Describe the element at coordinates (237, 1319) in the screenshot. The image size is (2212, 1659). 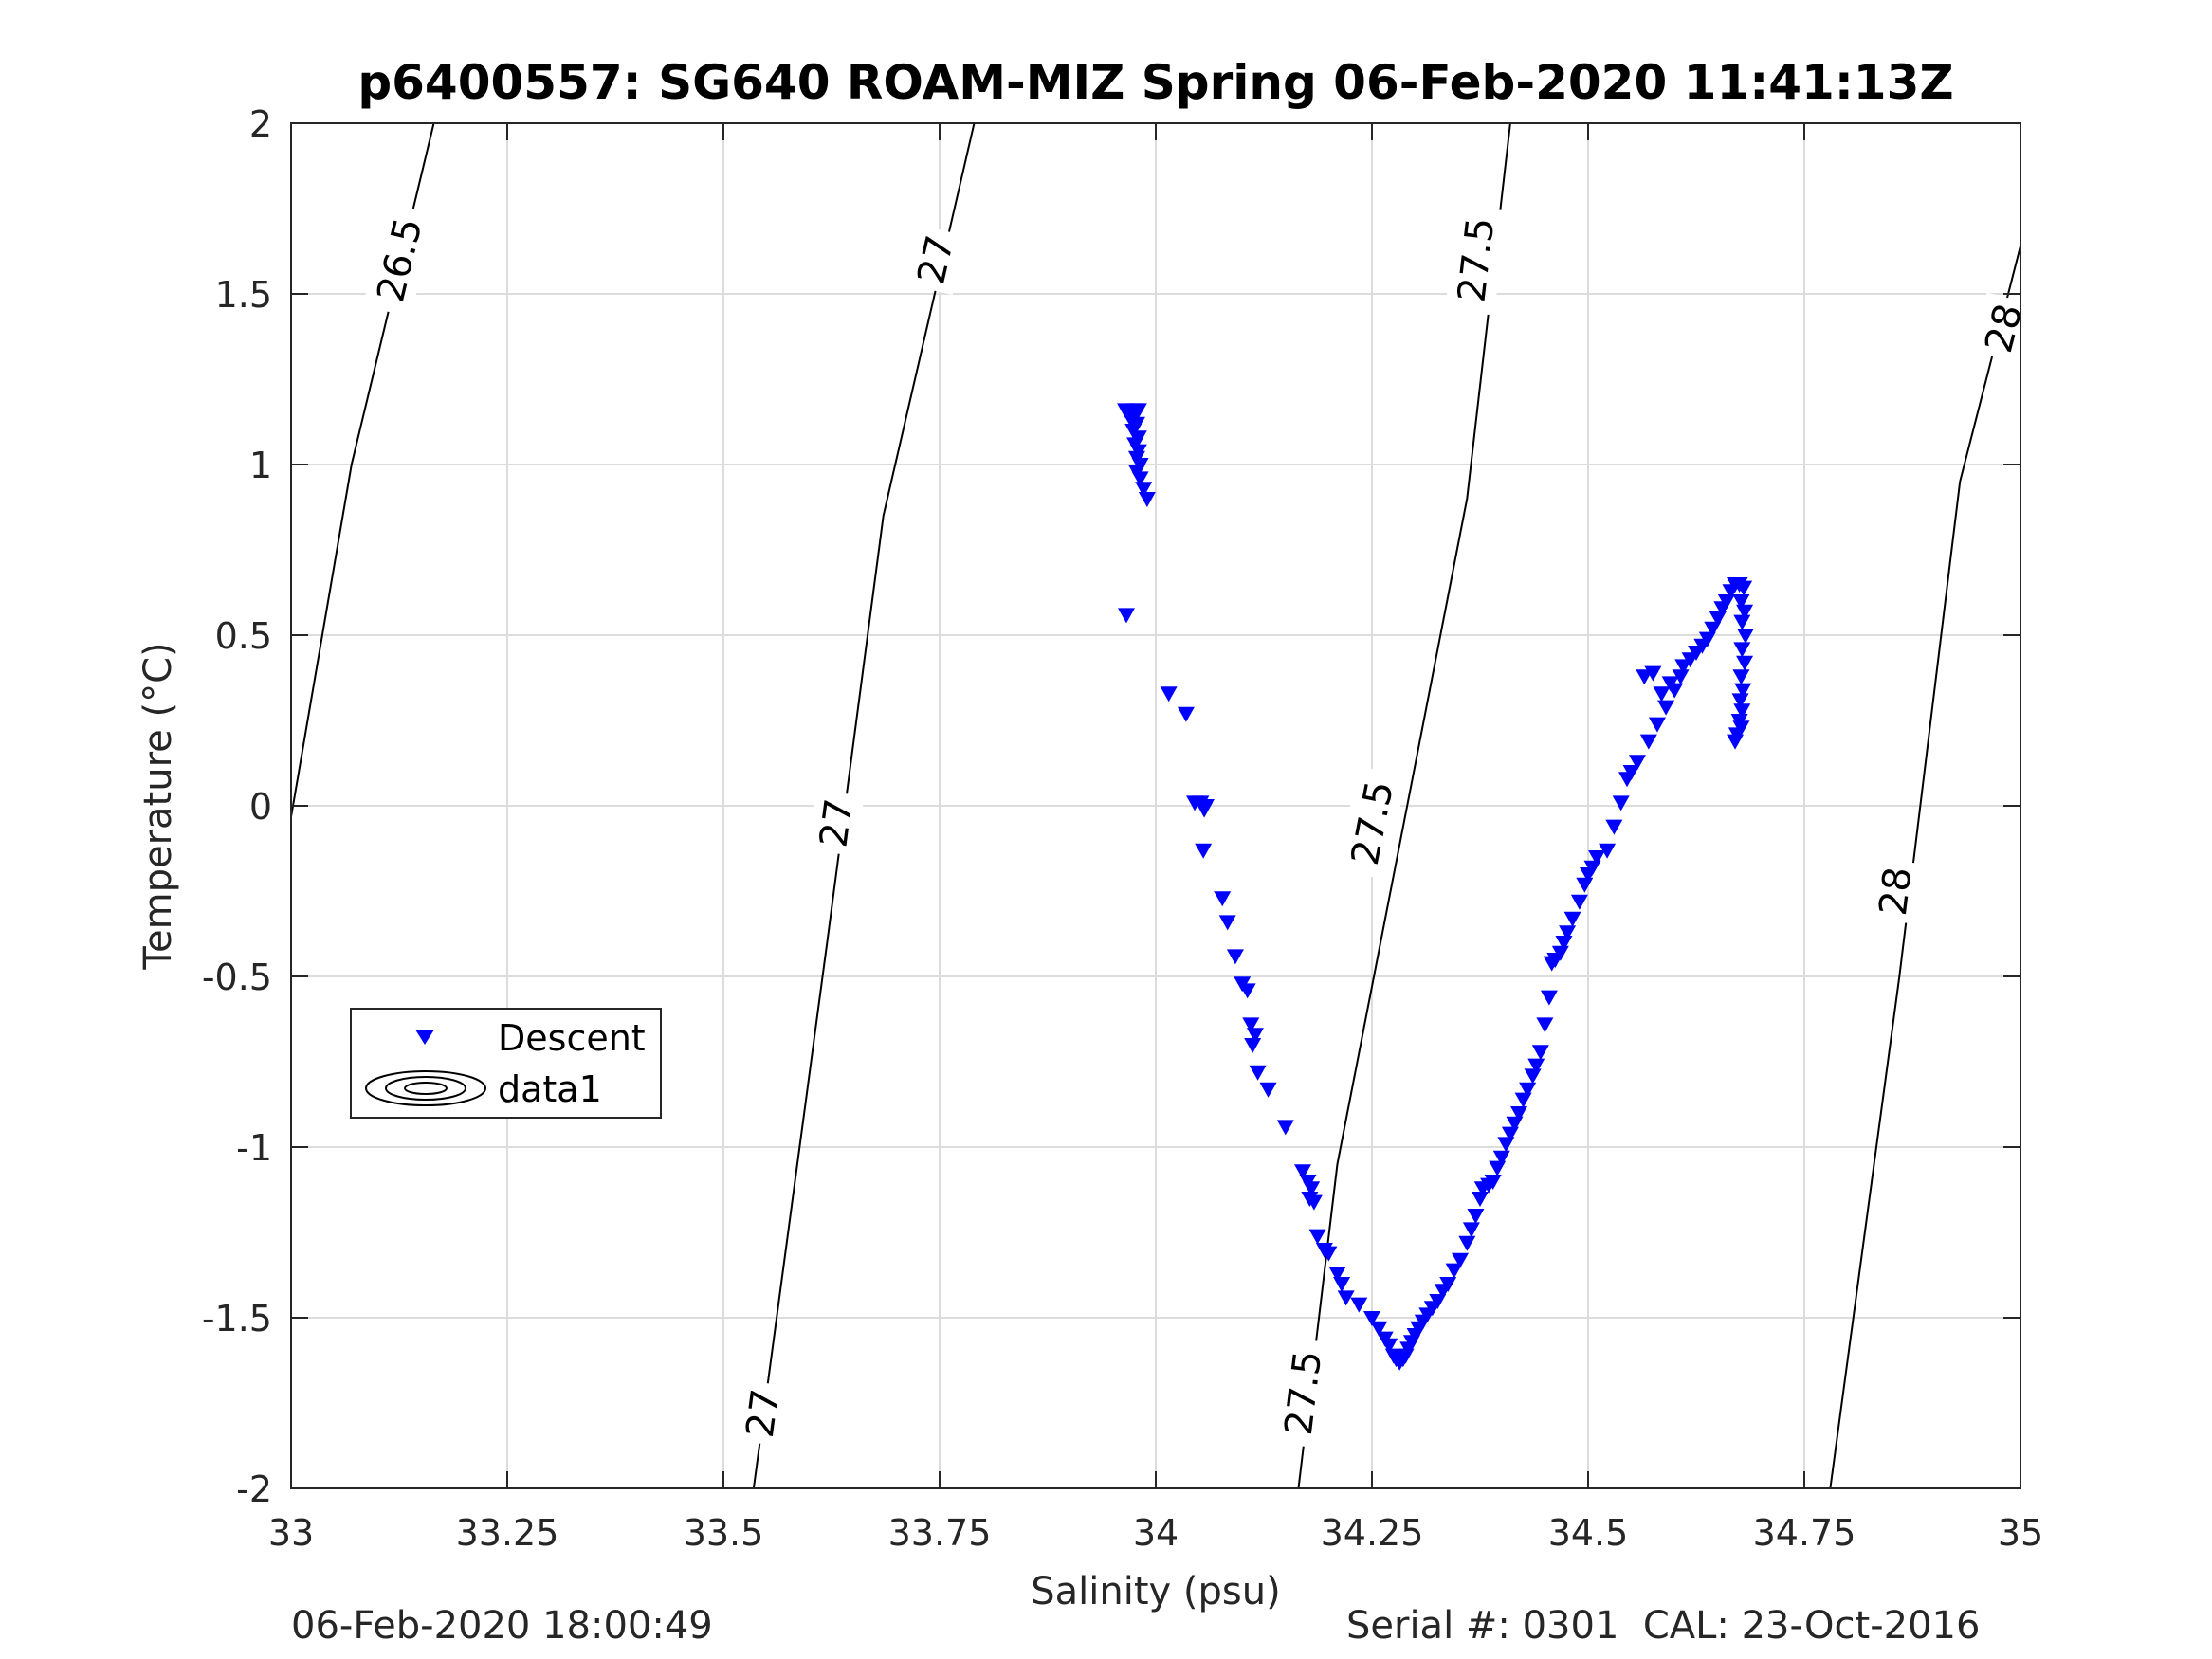
I see `y-tick-label: -1.5` at that location.